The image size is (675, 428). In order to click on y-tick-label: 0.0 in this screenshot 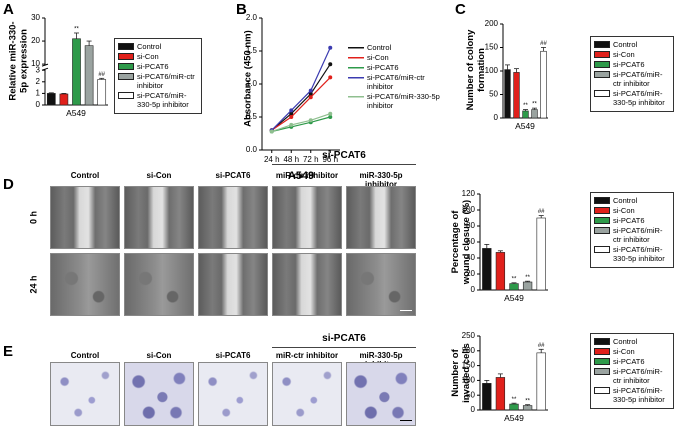, I will do `click(252, 149)`.